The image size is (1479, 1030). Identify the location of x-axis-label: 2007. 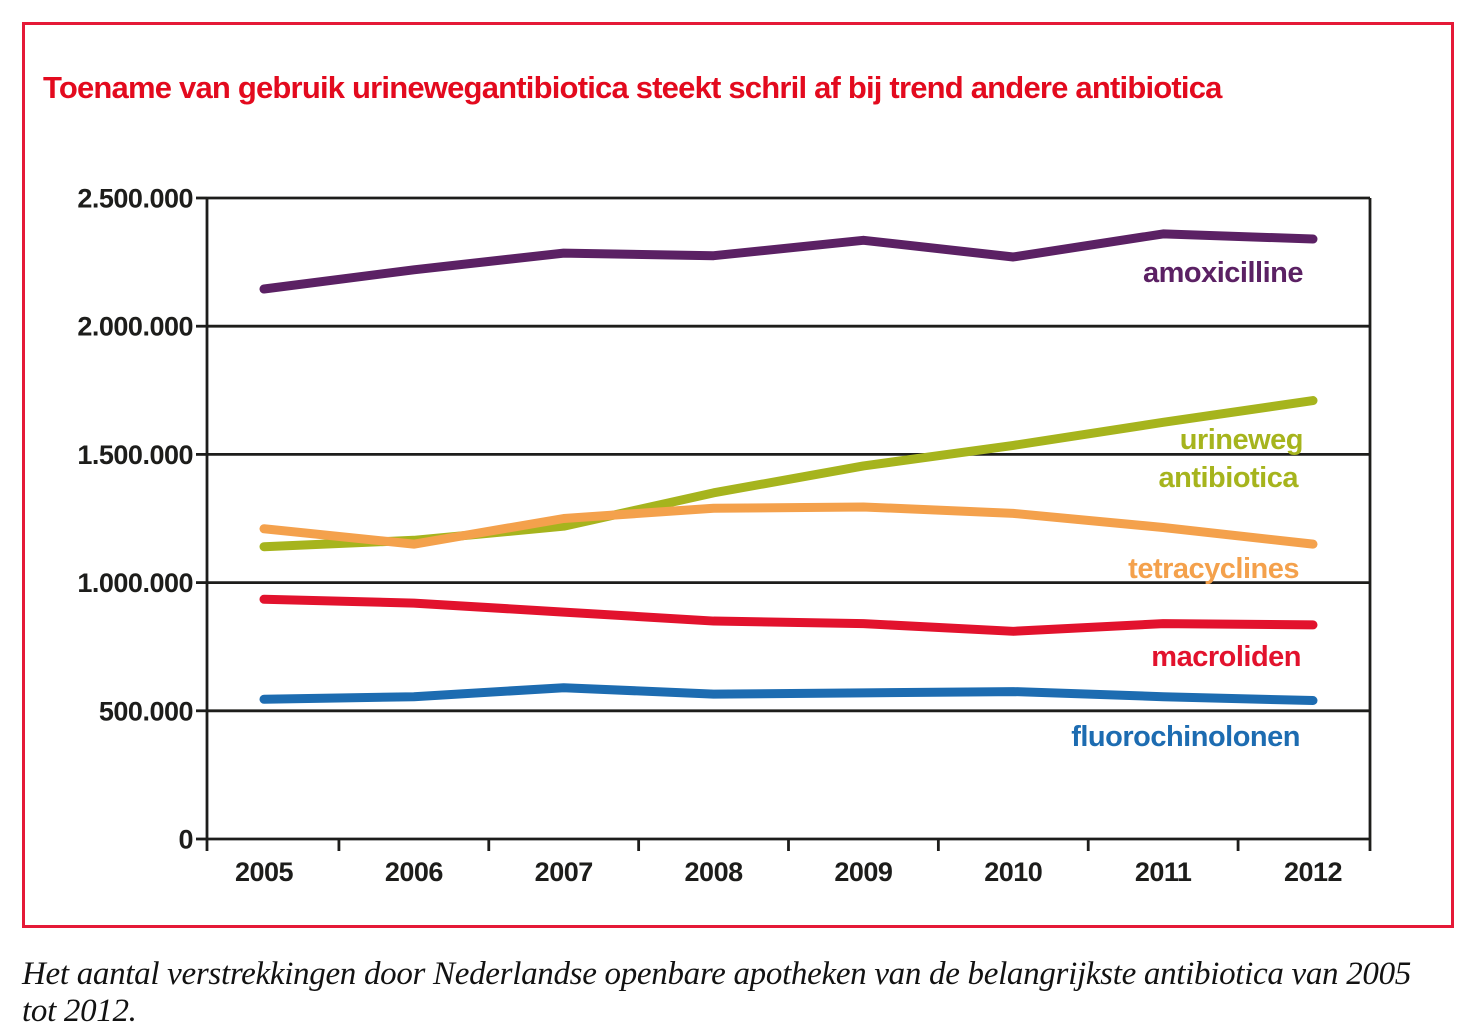
(564, 872).